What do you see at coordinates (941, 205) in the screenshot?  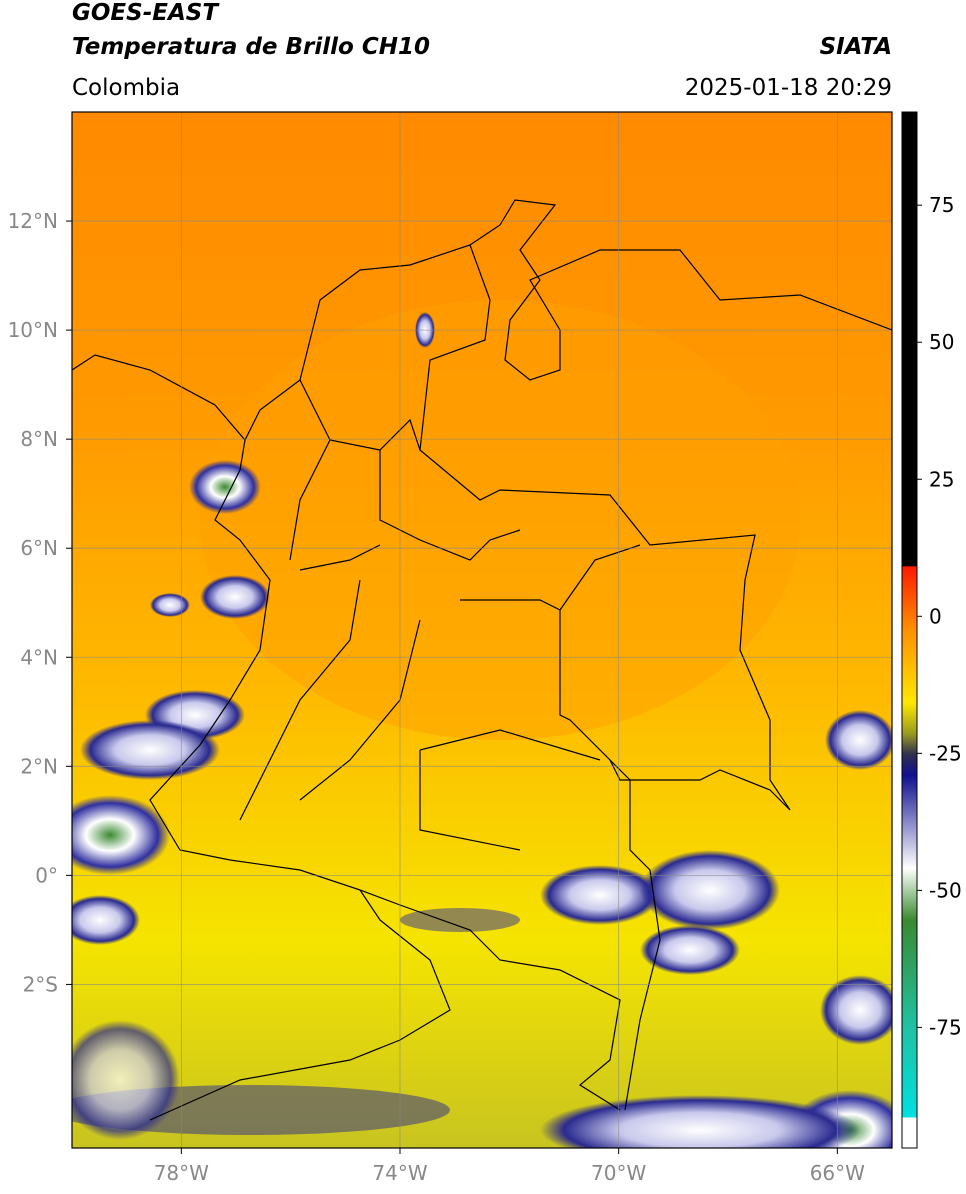 I see `colorbar-tick-label: 75` at bounding box center [941, 205].